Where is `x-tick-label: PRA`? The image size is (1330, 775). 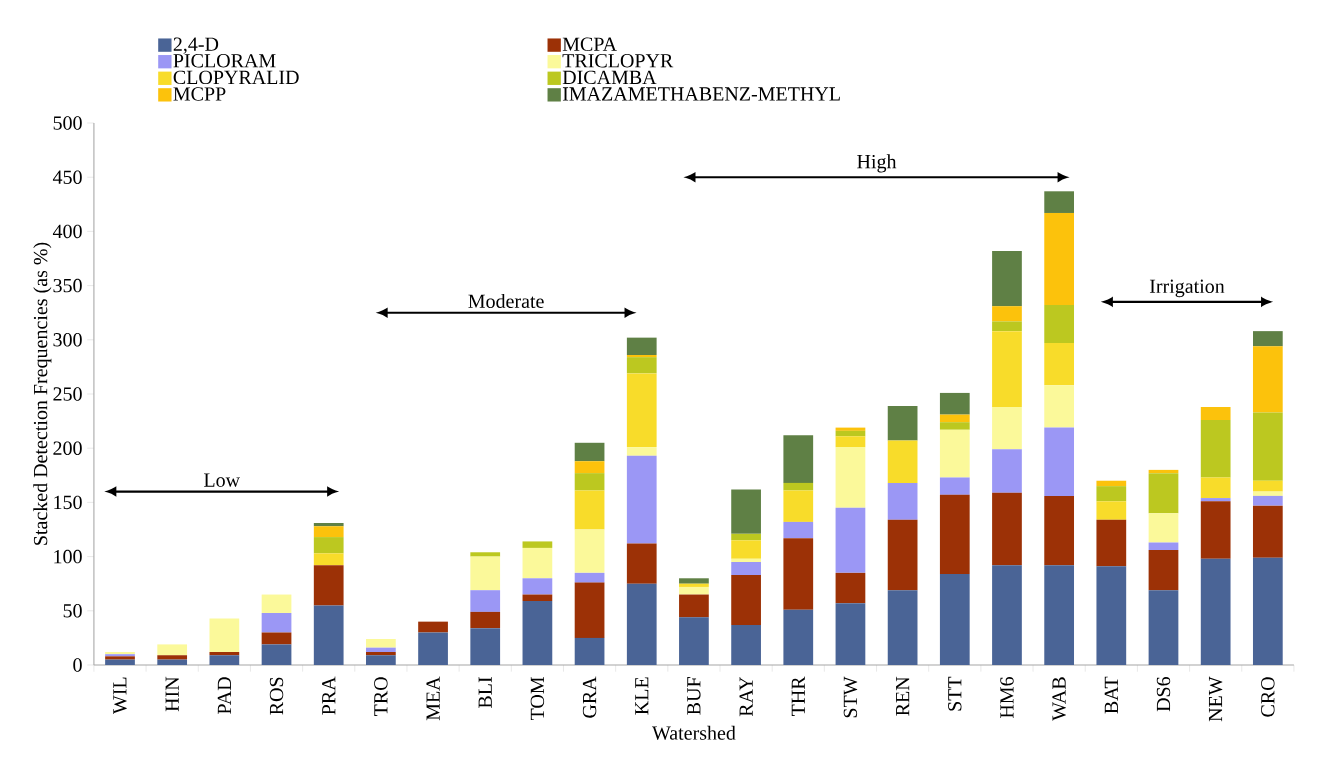
x-tick-label: PRA is located at coordinates (329, 695).